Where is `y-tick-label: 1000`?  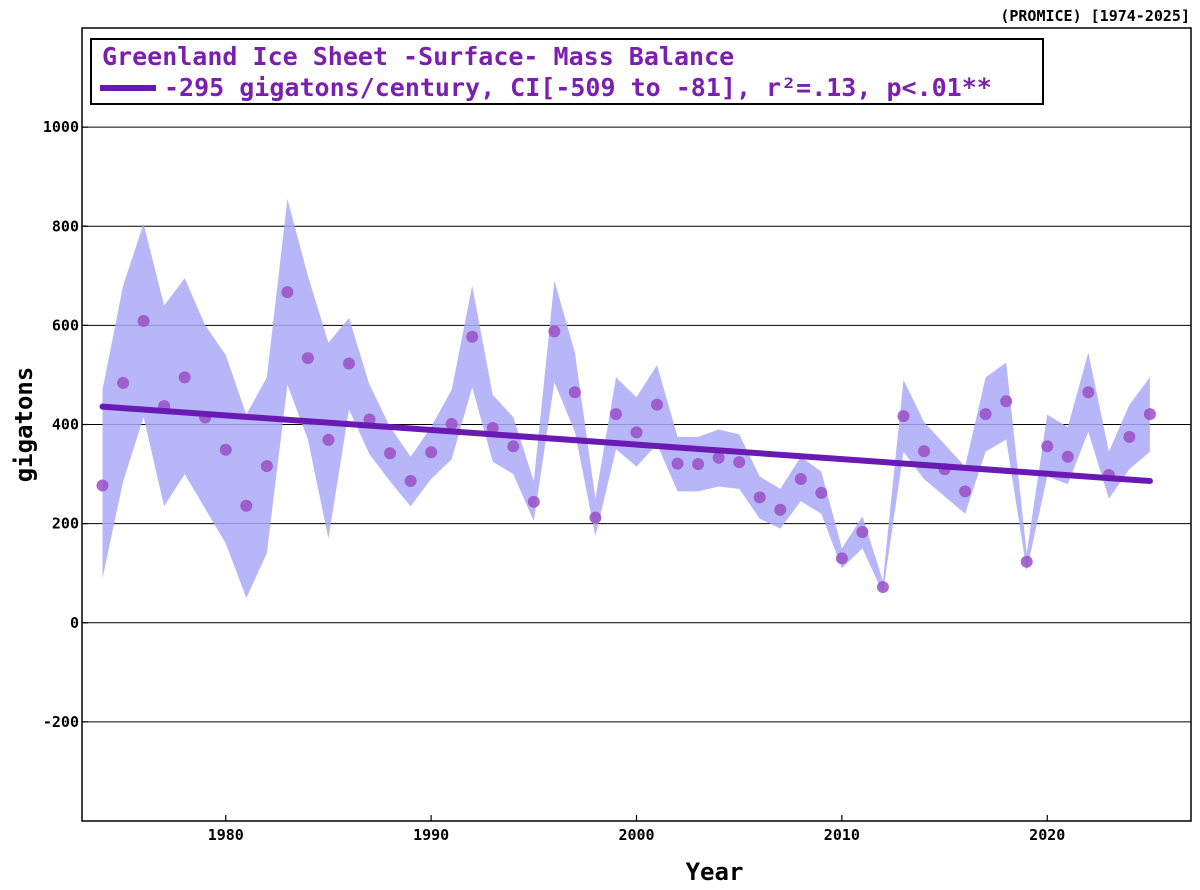 y-tick-label: 1000 is located at coordinates (61, 127).